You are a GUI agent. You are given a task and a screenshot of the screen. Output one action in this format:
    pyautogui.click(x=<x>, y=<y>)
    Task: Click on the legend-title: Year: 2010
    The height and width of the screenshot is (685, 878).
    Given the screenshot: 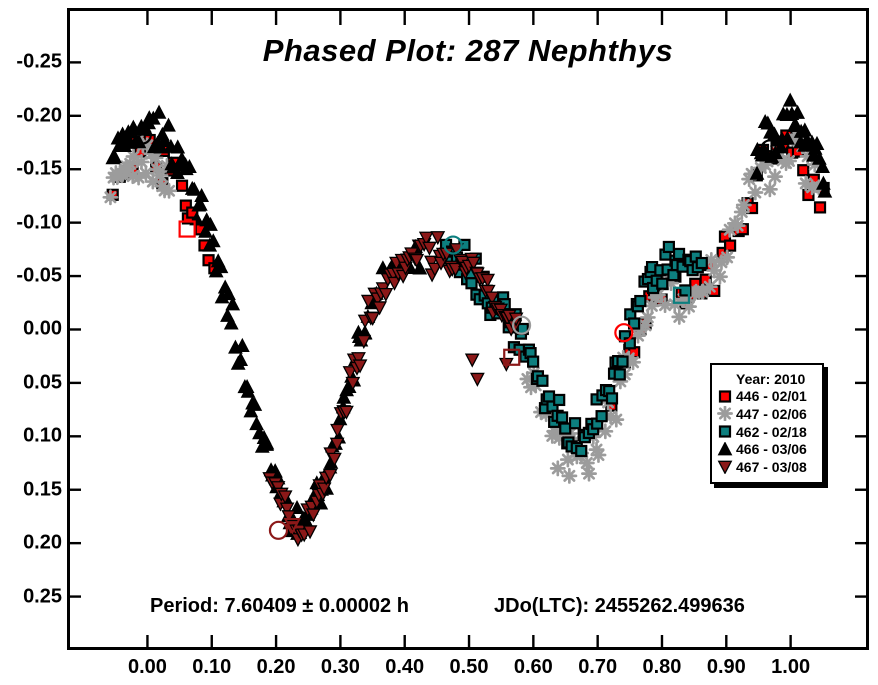 What is the action you would take?
    pyautogui.click(x=771, y=378)
    